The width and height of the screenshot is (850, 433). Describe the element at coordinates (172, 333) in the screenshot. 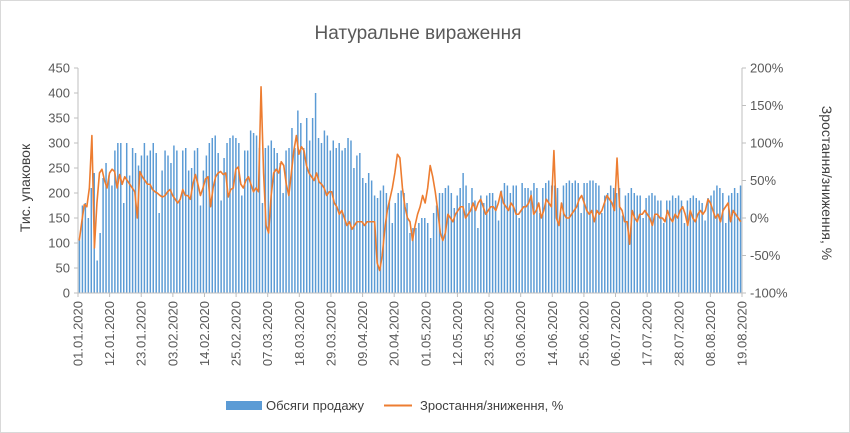

I see `x-tick-label: 03.02.2020` at that location.